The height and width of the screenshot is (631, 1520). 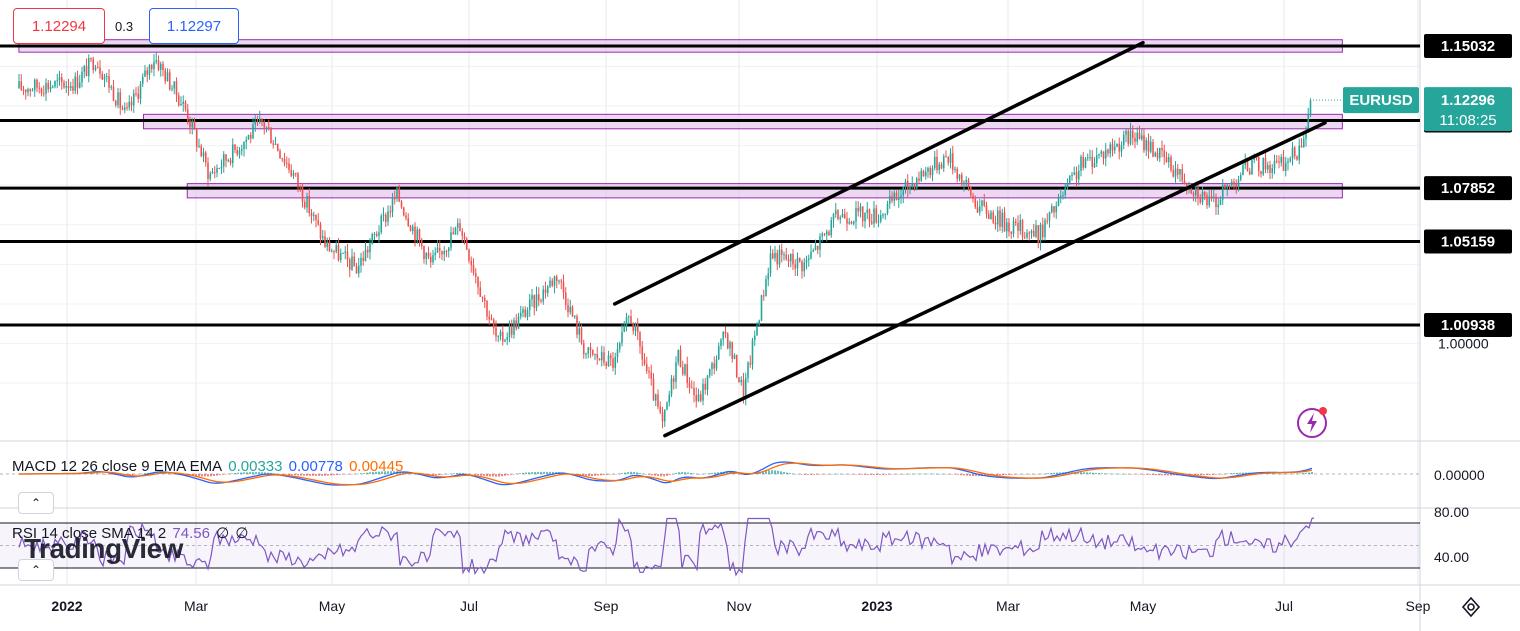 I want to click on rsi-collapse-button: ⌃, so click(x=36, y=570).